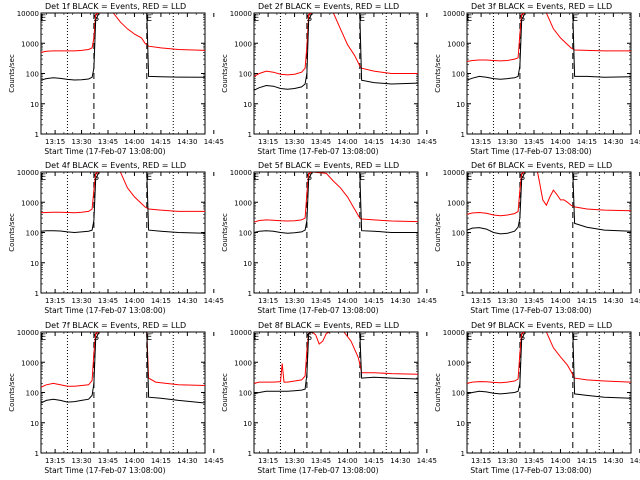 This screenshot has height=480, width=640. Describe the element at coordinates (309, 338) in the screenshot. I see `marker-label: S` at that location.